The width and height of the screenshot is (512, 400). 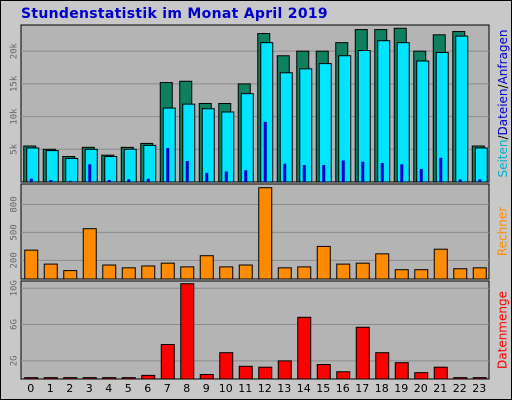 I want to click on xtick-label: 14, so click(x=304, y=388).